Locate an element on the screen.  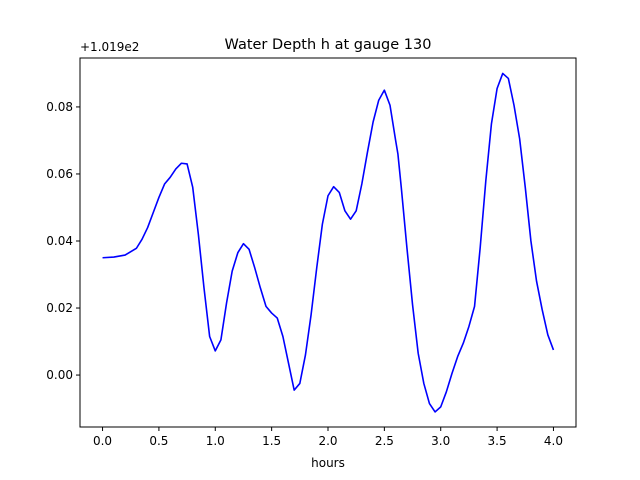
x-tick-label: 0.0 is located at coordinates (102, 441).